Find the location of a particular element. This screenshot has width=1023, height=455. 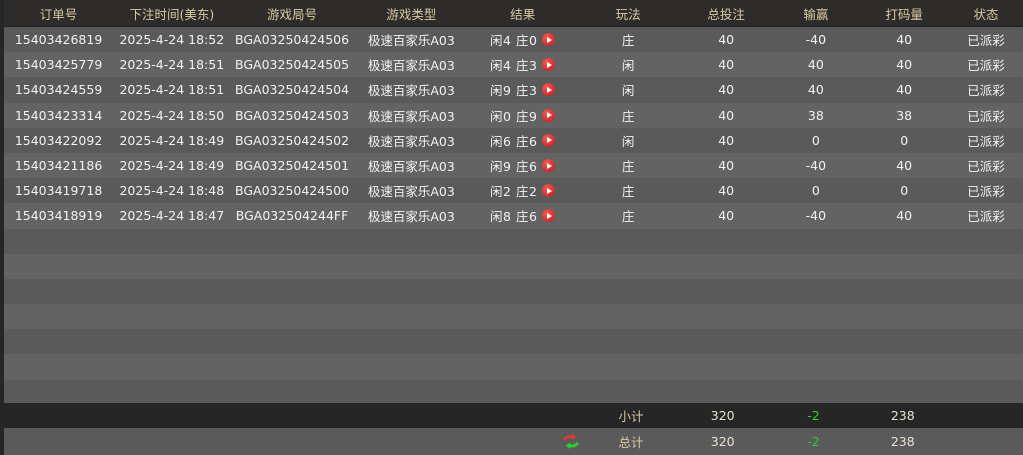

result-text: 闲0 庄9 is located at coordinates (514, 116).